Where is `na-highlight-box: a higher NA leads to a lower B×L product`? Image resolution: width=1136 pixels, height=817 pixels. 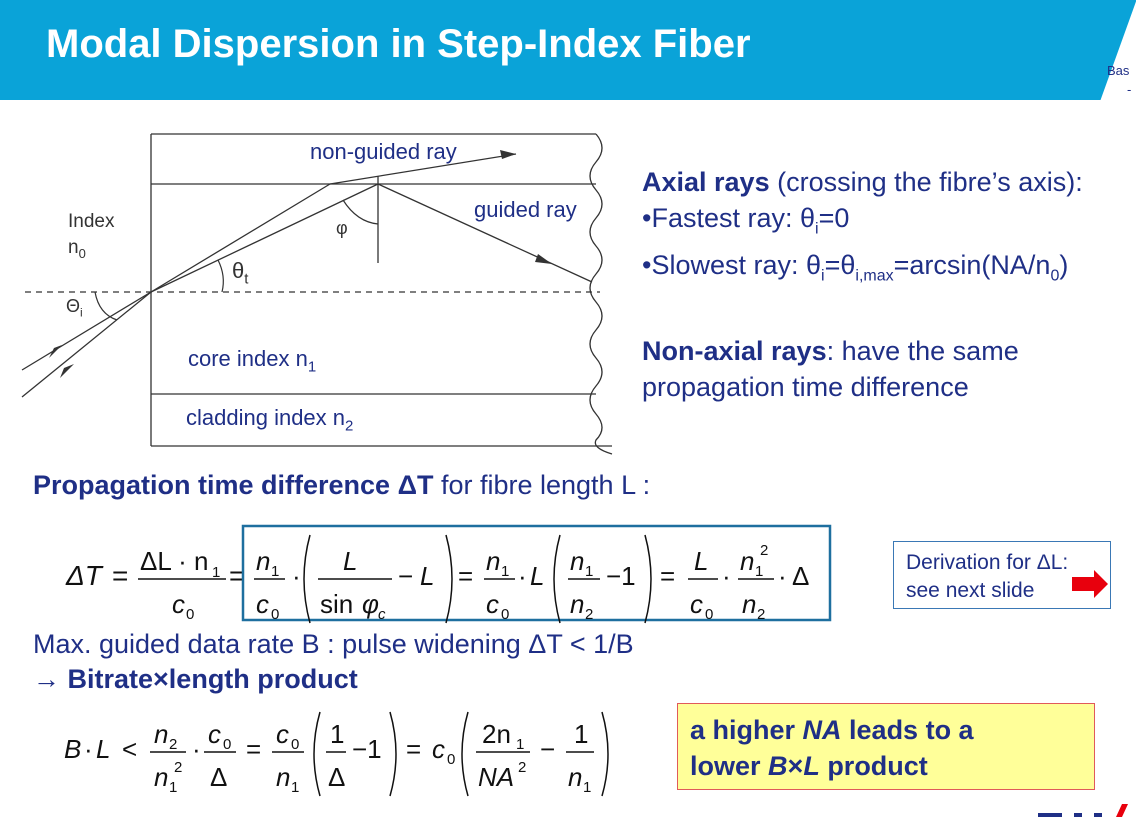
na-highlight-box: a higher NA leads to a lower B×L product is located at coordinates (886, 746).